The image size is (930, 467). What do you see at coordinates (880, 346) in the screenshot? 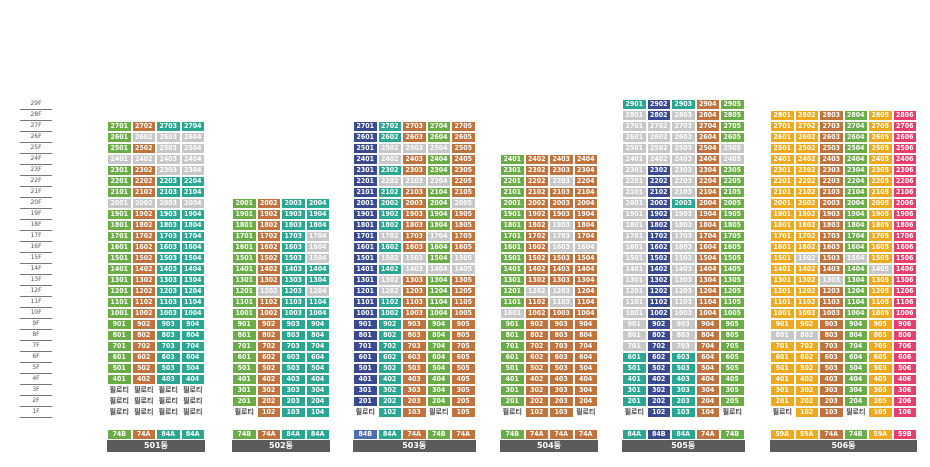
I see `unit-cell: 705` at bounding box center [880, 346].